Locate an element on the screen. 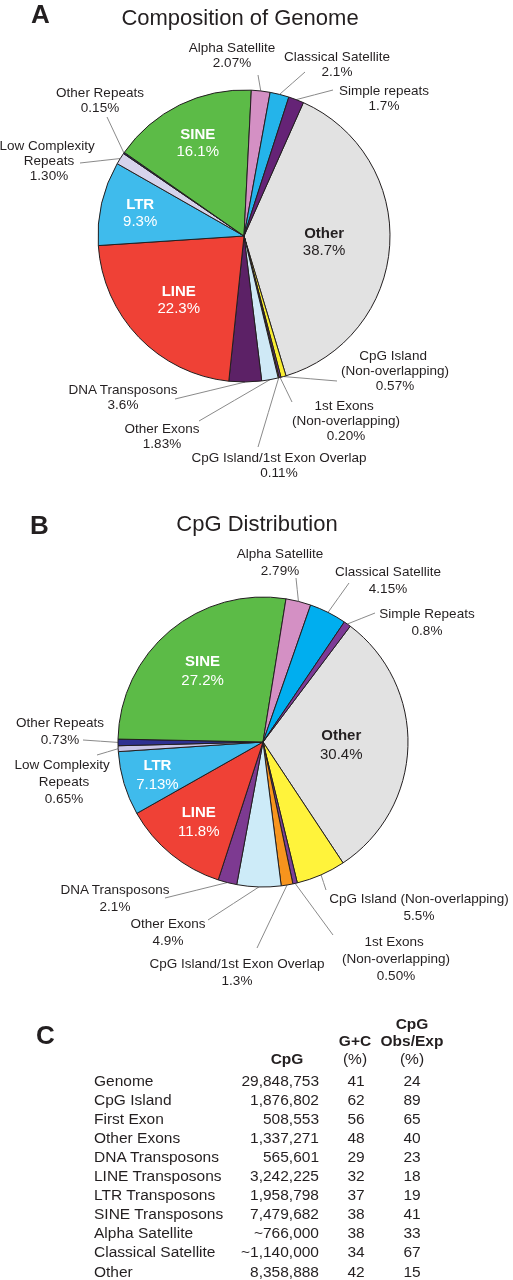 Image resolution: width=513 pixels, height=1280 pixels. data-label: 41 is located at coordinates (356, 1080).